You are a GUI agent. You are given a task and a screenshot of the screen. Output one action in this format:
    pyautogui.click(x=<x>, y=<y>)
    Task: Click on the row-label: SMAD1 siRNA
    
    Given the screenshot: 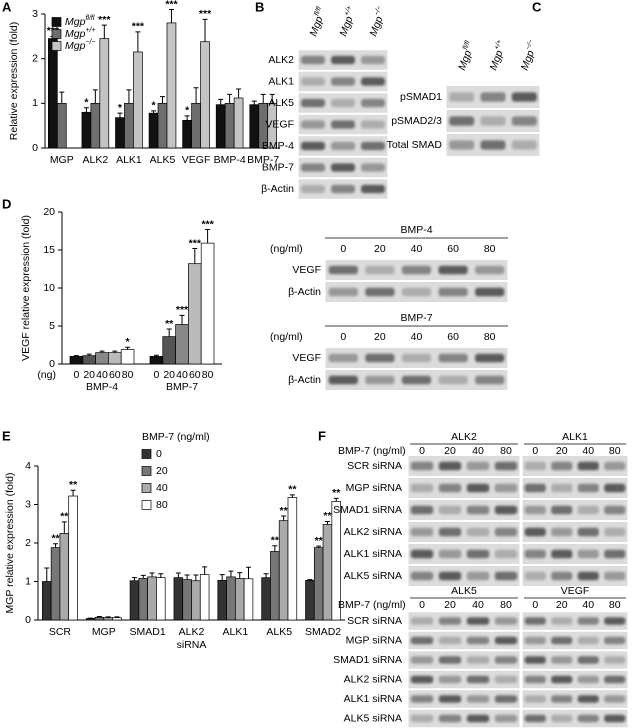 What is the action you would take?
    pyautogui.click(x=367, y=660)
    